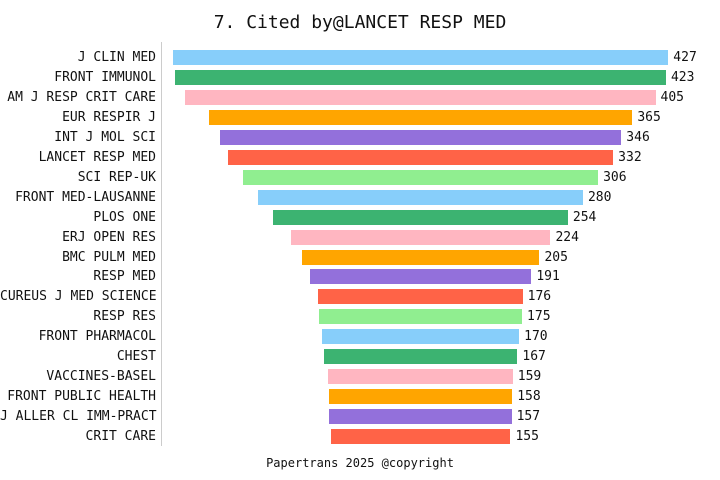  I want to click on category-label: J CLIN MED, so click(116, 57).